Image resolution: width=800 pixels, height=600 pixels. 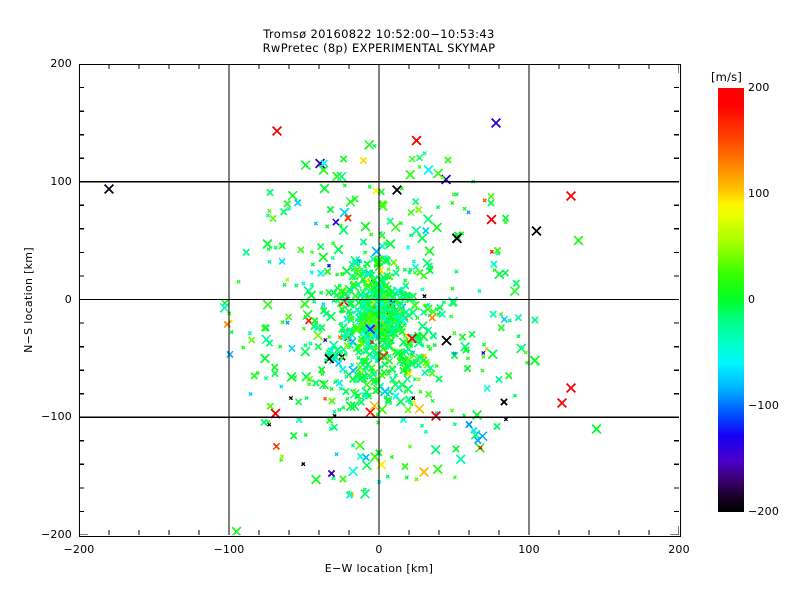 What do you see at coordinates (68, 299) in the screenshot?
I see `y-tick-label: 0` at bounding box center [68, 299].